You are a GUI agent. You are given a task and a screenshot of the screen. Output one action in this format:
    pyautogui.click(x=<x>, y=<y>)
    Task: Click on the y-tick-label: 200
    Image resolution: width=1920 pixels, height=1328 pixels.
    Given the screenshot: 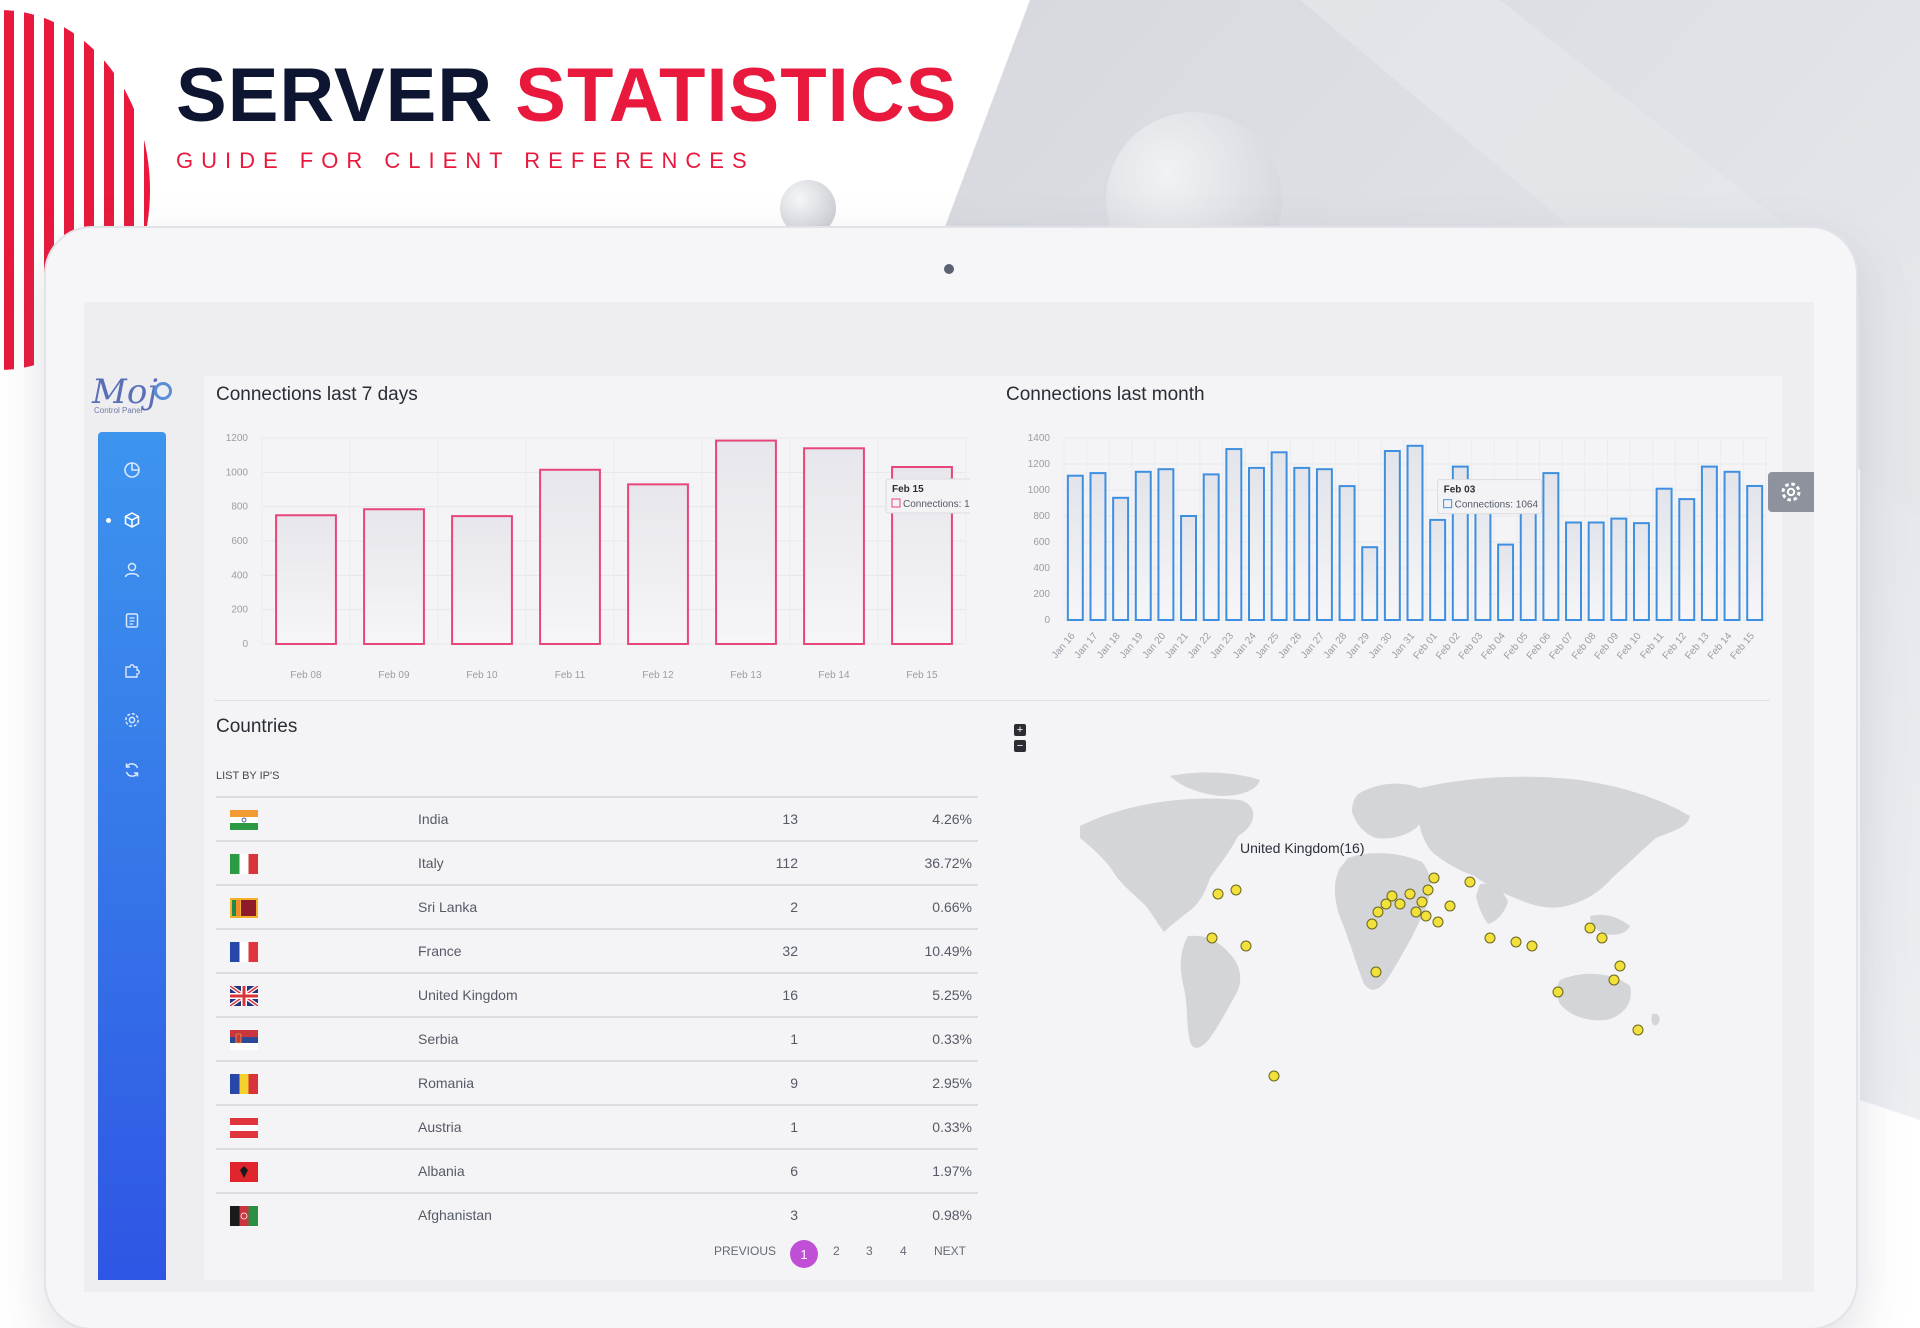 What is the action you would take?
    pyautogui.click(x=1041, y=594)
    